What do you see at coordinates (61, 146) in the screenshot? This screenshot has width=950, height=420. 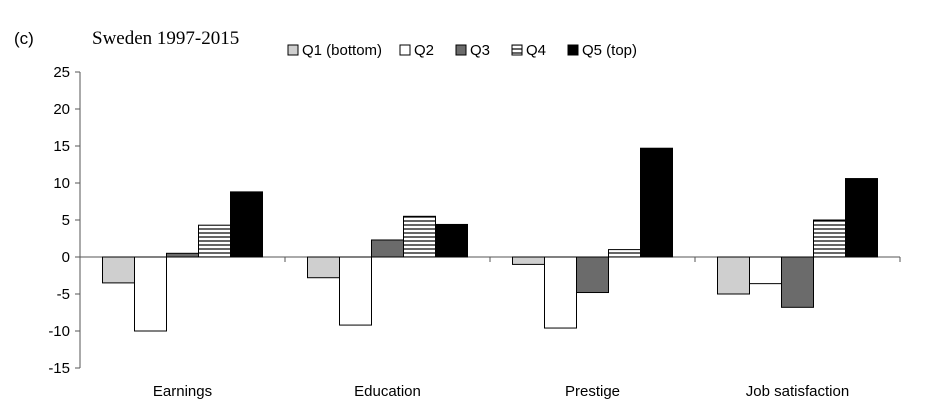 I see `y-tick-label: 15` at bounding box center [61, 146].